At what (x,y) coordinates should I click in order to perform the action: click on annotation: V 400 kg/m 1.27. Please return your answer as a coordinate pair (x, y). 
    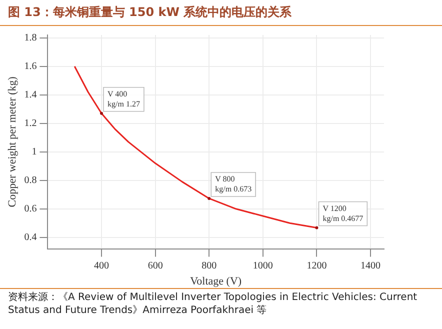
    Looking at the image, I should click on (124, 98).